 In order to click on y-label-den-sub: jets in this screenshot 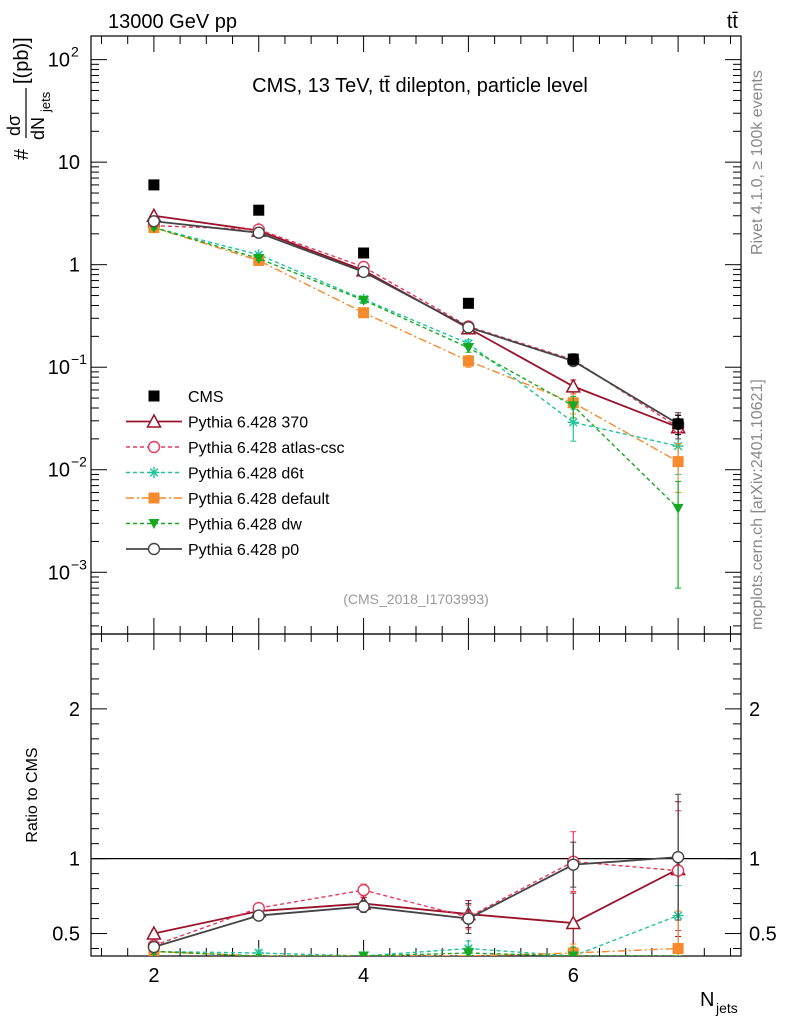, I will do `click(45, 102)`.